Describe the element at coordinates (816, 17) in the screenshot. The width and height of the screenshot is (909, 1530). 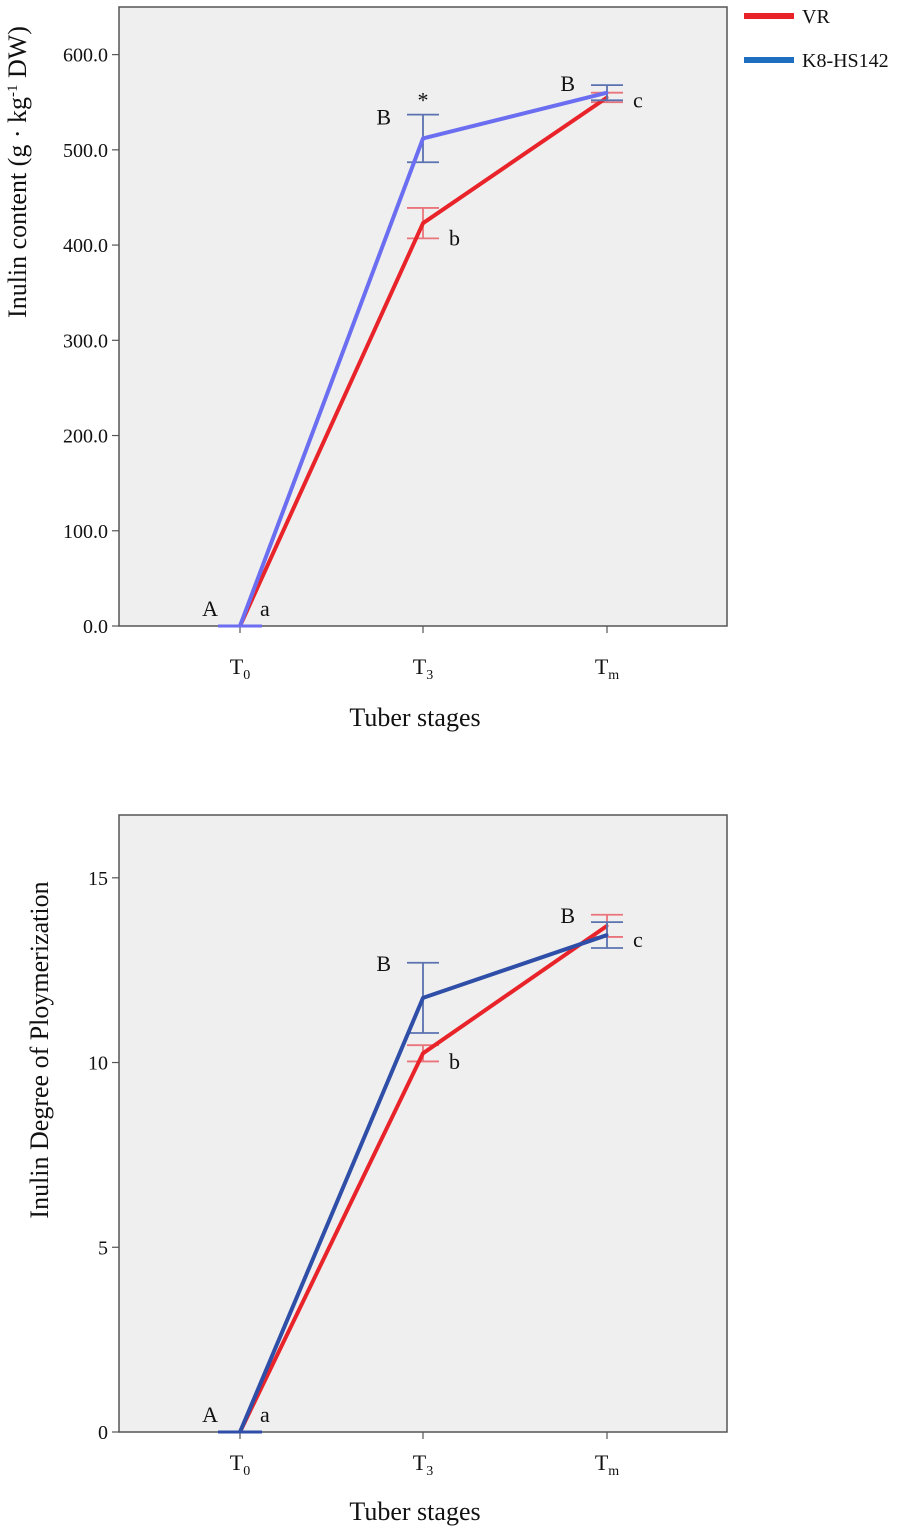
I see `legend-label-0: VR` at that location.